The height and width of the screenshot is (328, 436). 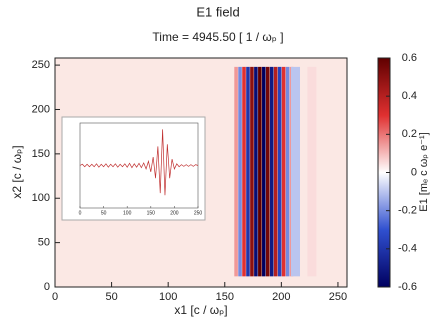 What do you see at coordinates (407, 287) in the screenshot?
I see `colorbar-tick-label: -0.6` at bounding box center [407, 287].